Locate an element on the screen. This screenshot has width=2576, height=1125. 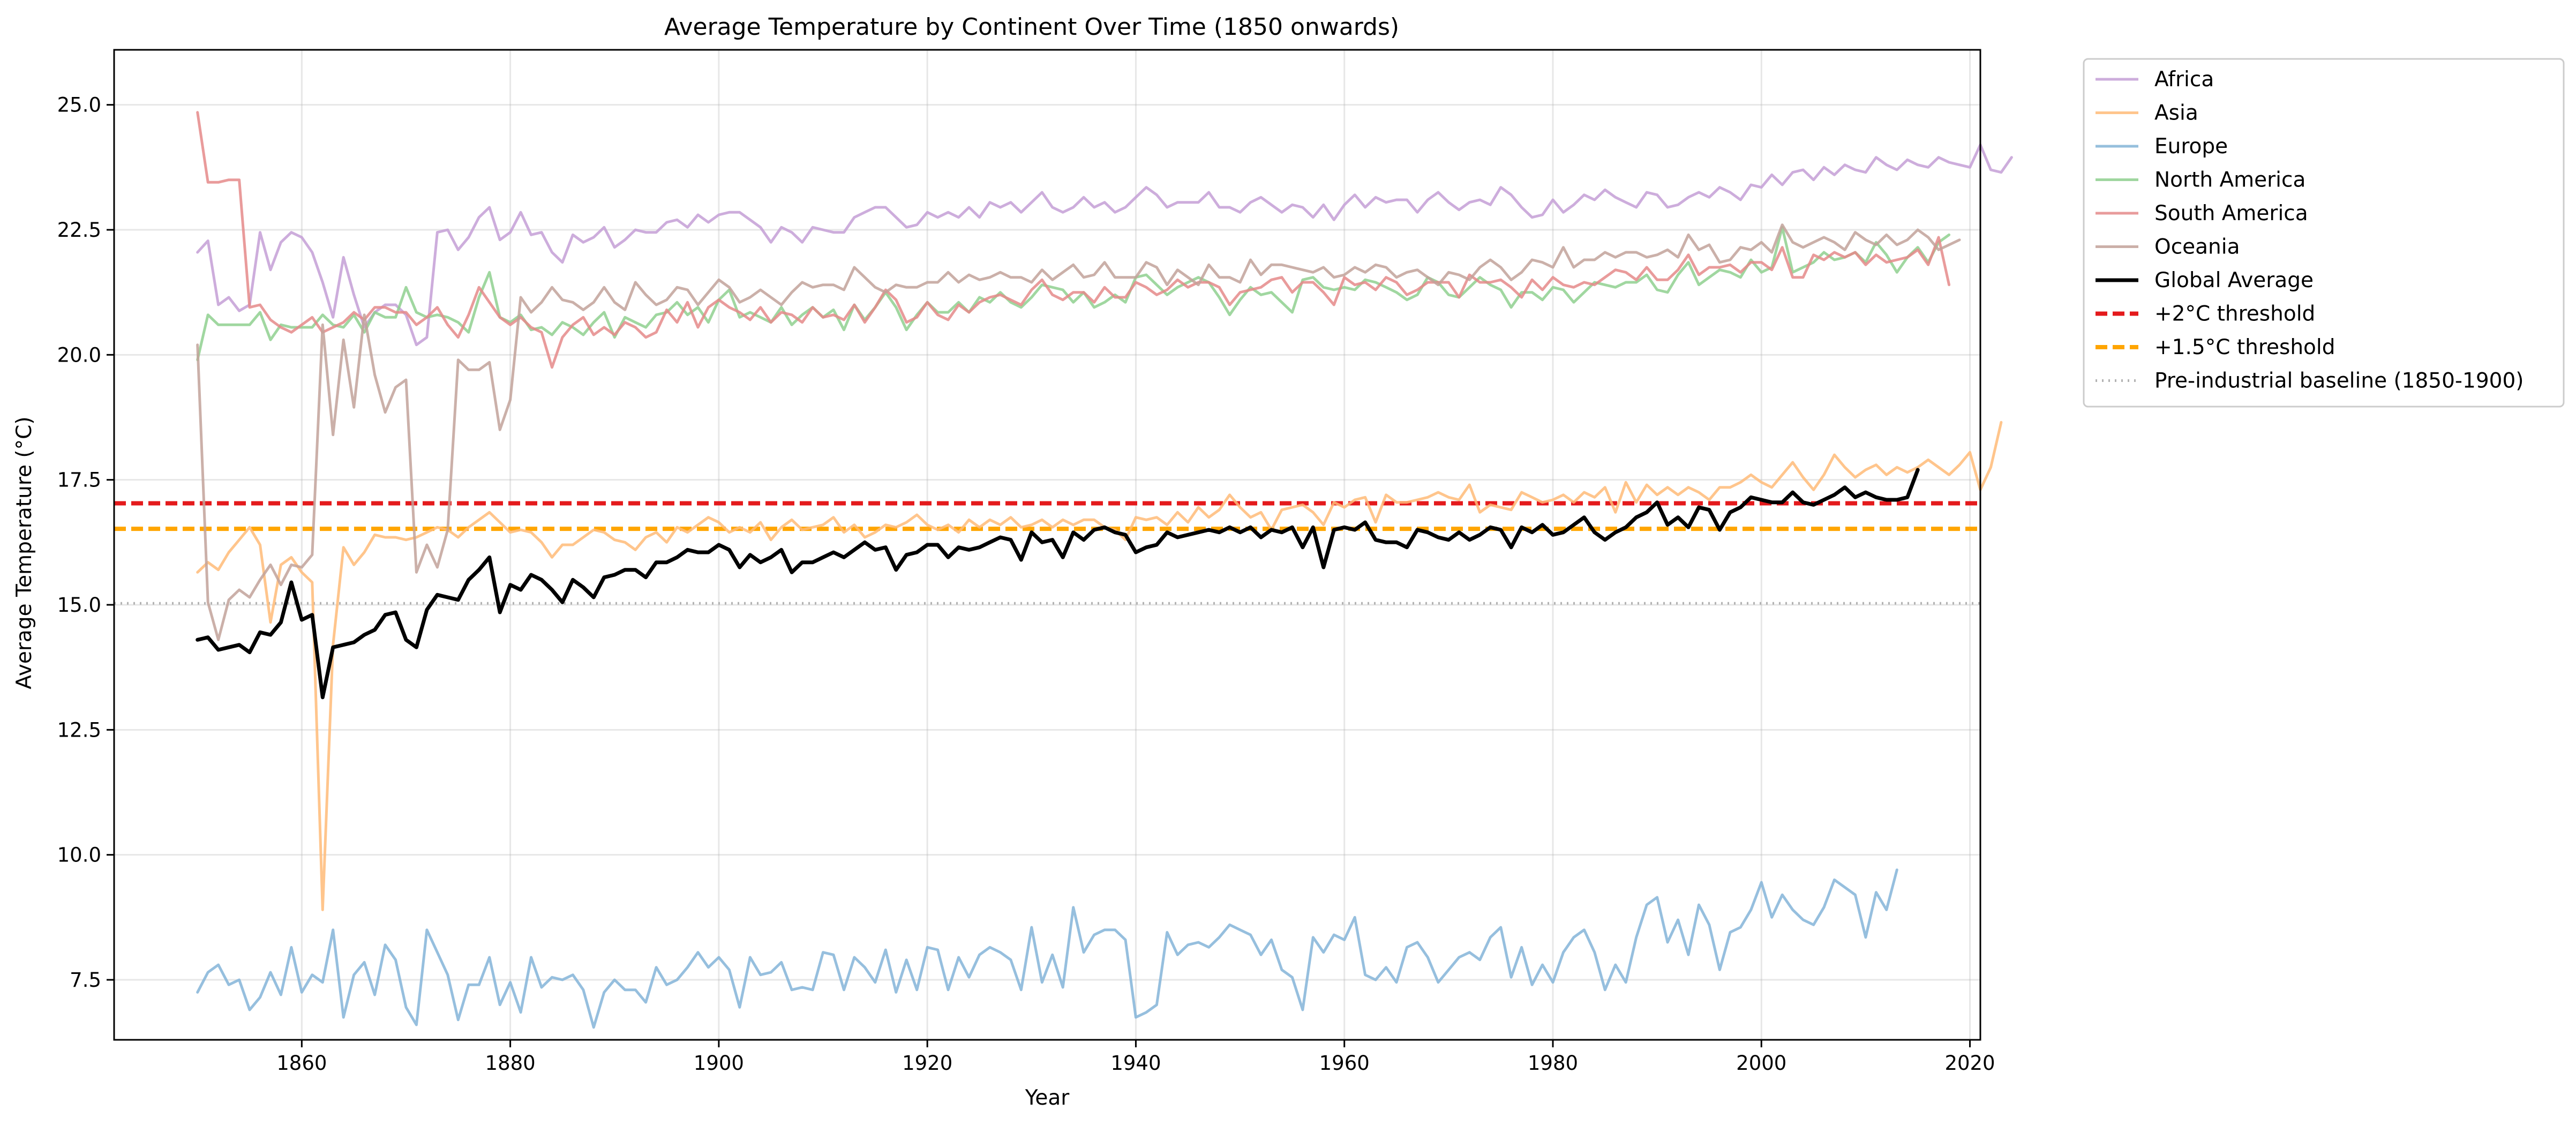
y-tick-label: 10.0 is located at coordinates (79, 855).